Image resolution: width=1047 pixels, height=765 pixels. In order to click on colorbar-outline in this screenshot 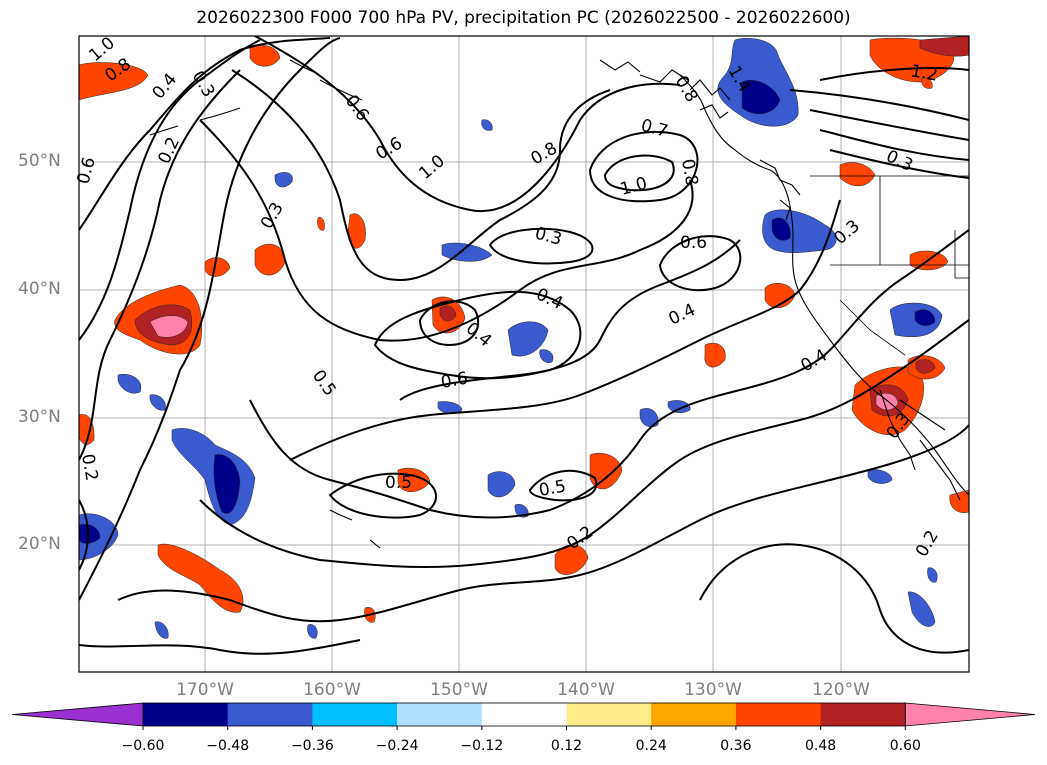, I will do `click(524, 714)`.